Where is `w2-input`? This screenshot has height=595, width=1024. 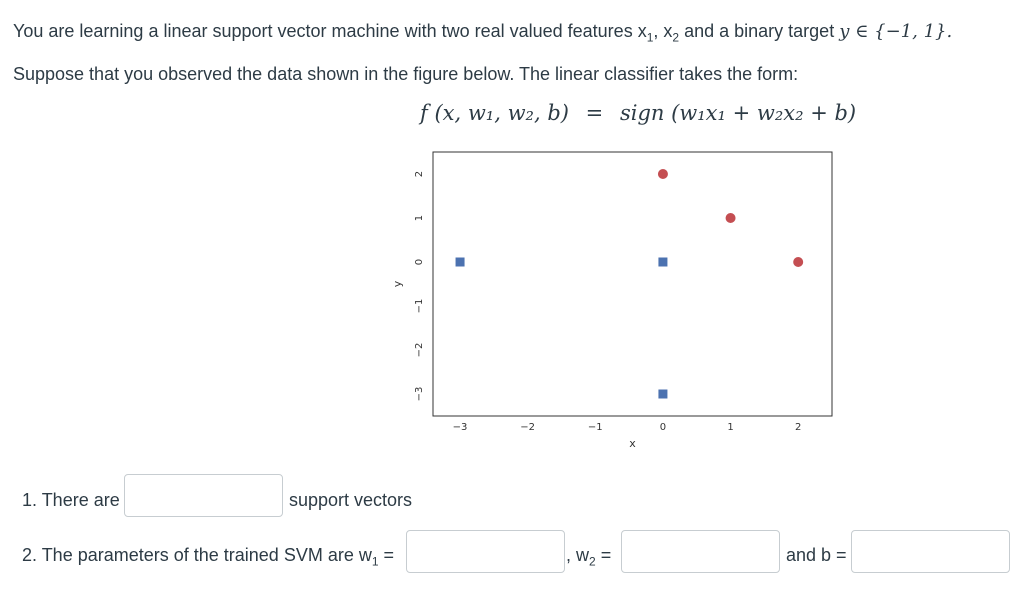 w2-input is located at coordinates (700, 551).